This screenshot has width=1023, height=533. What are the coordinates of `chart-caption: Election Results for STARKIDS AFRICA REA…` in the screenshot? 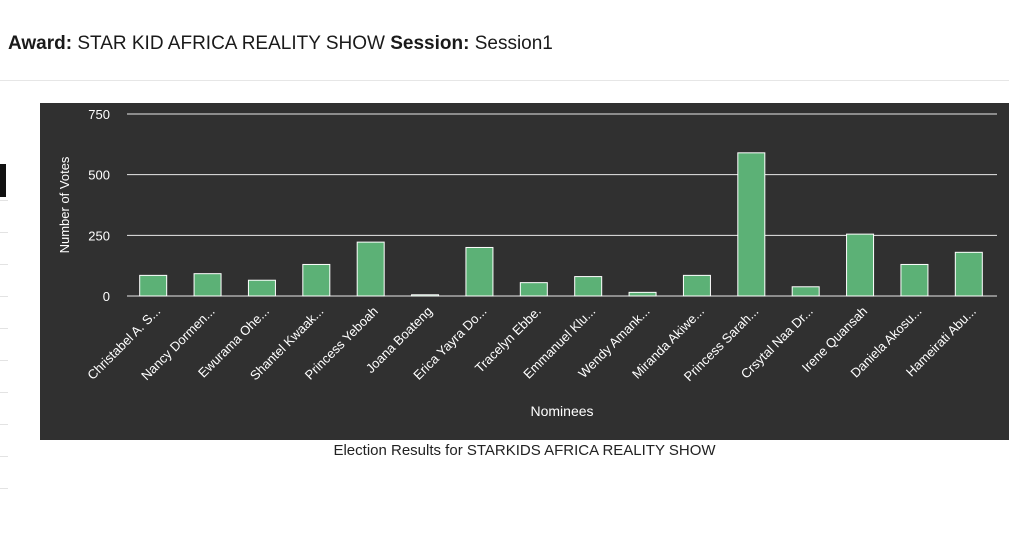 It's located at (524, 450).